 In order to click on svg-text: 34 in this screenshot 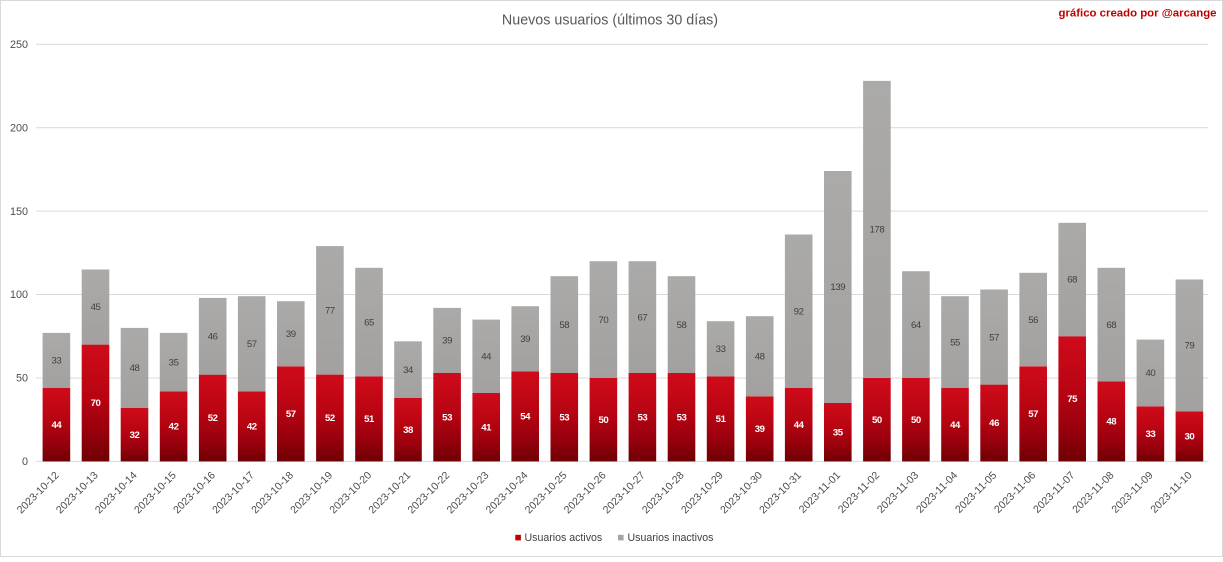, I will do `click(408, 370)`.